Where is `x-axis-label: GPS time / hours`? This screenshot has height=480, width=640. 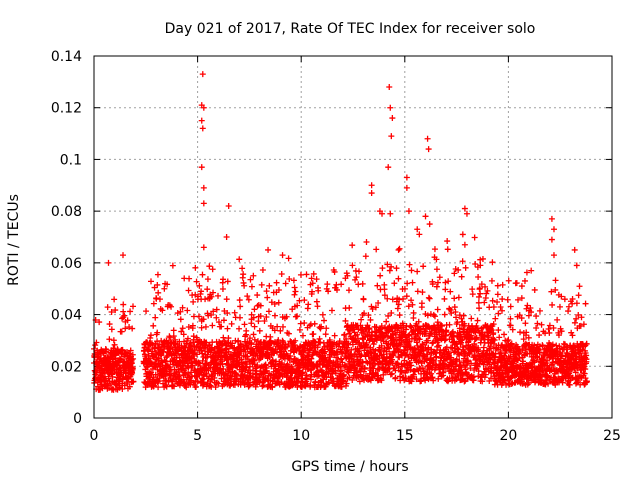
x-axis-label: GPS time / hours is located at coordinates (349, 467).